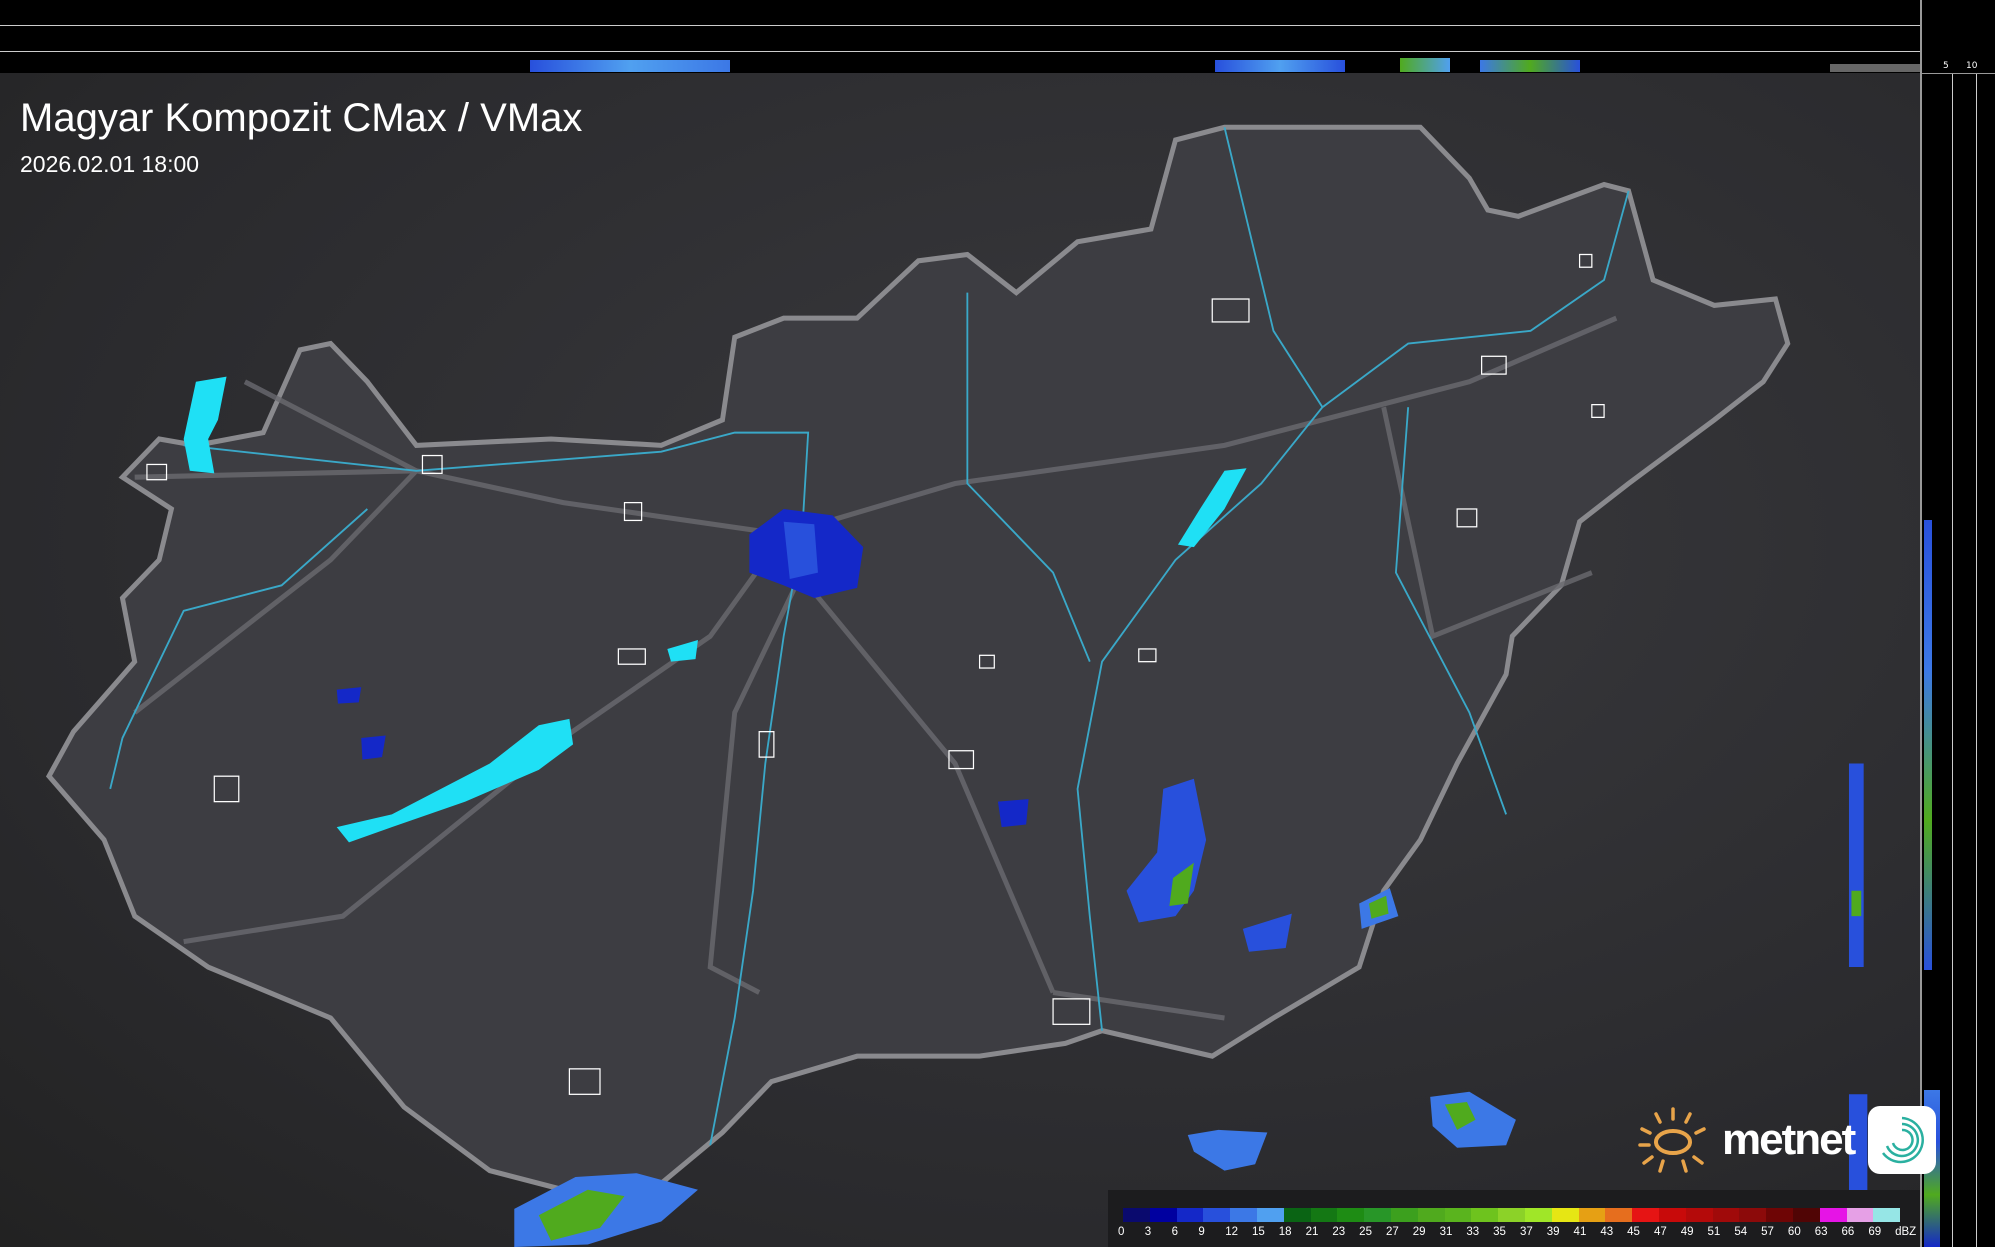 This screenshot has height=1247, width=1995. What do you see at coordinates (301, 118) in the screenshot?
I see `map-title: Magyar Kompozit CMax / VMax` at bounding box center [301, 118].